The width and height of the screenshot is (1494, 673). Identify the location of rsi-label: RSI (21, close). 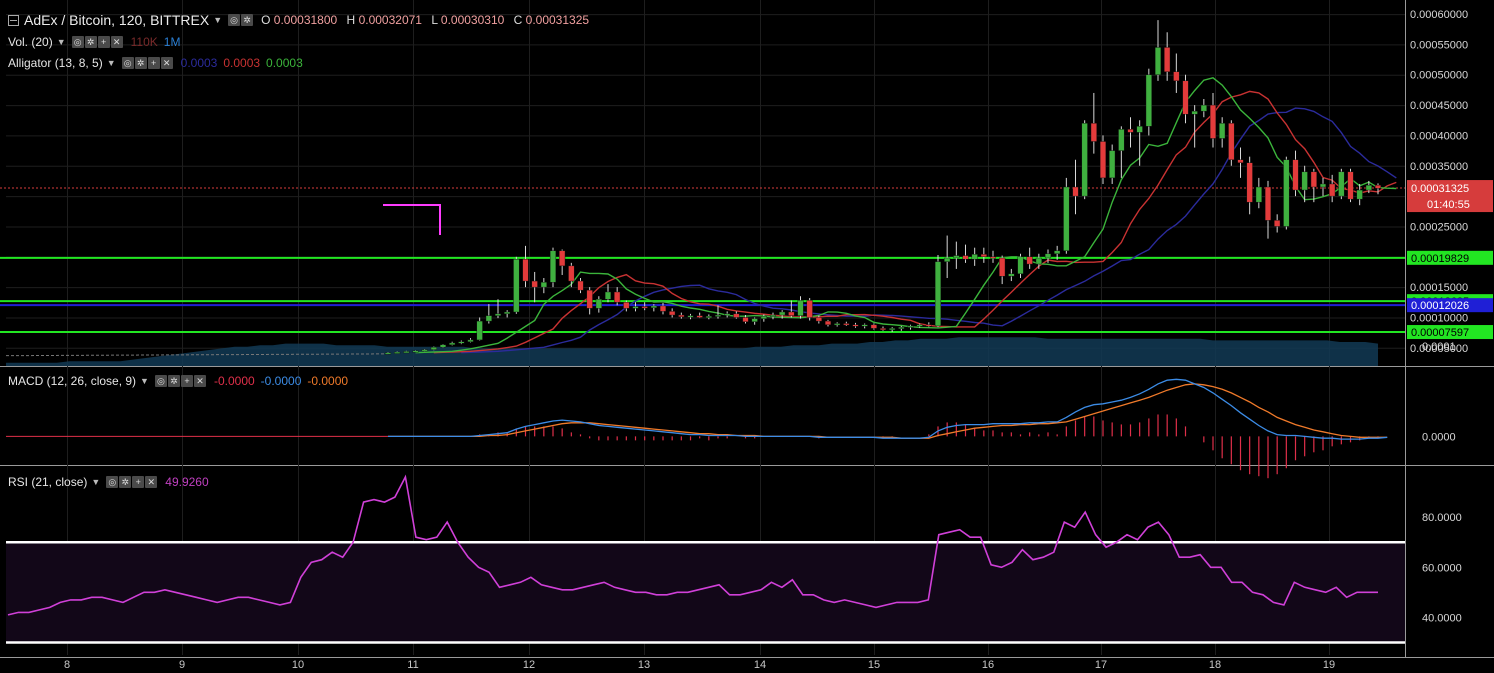
(48, 482).